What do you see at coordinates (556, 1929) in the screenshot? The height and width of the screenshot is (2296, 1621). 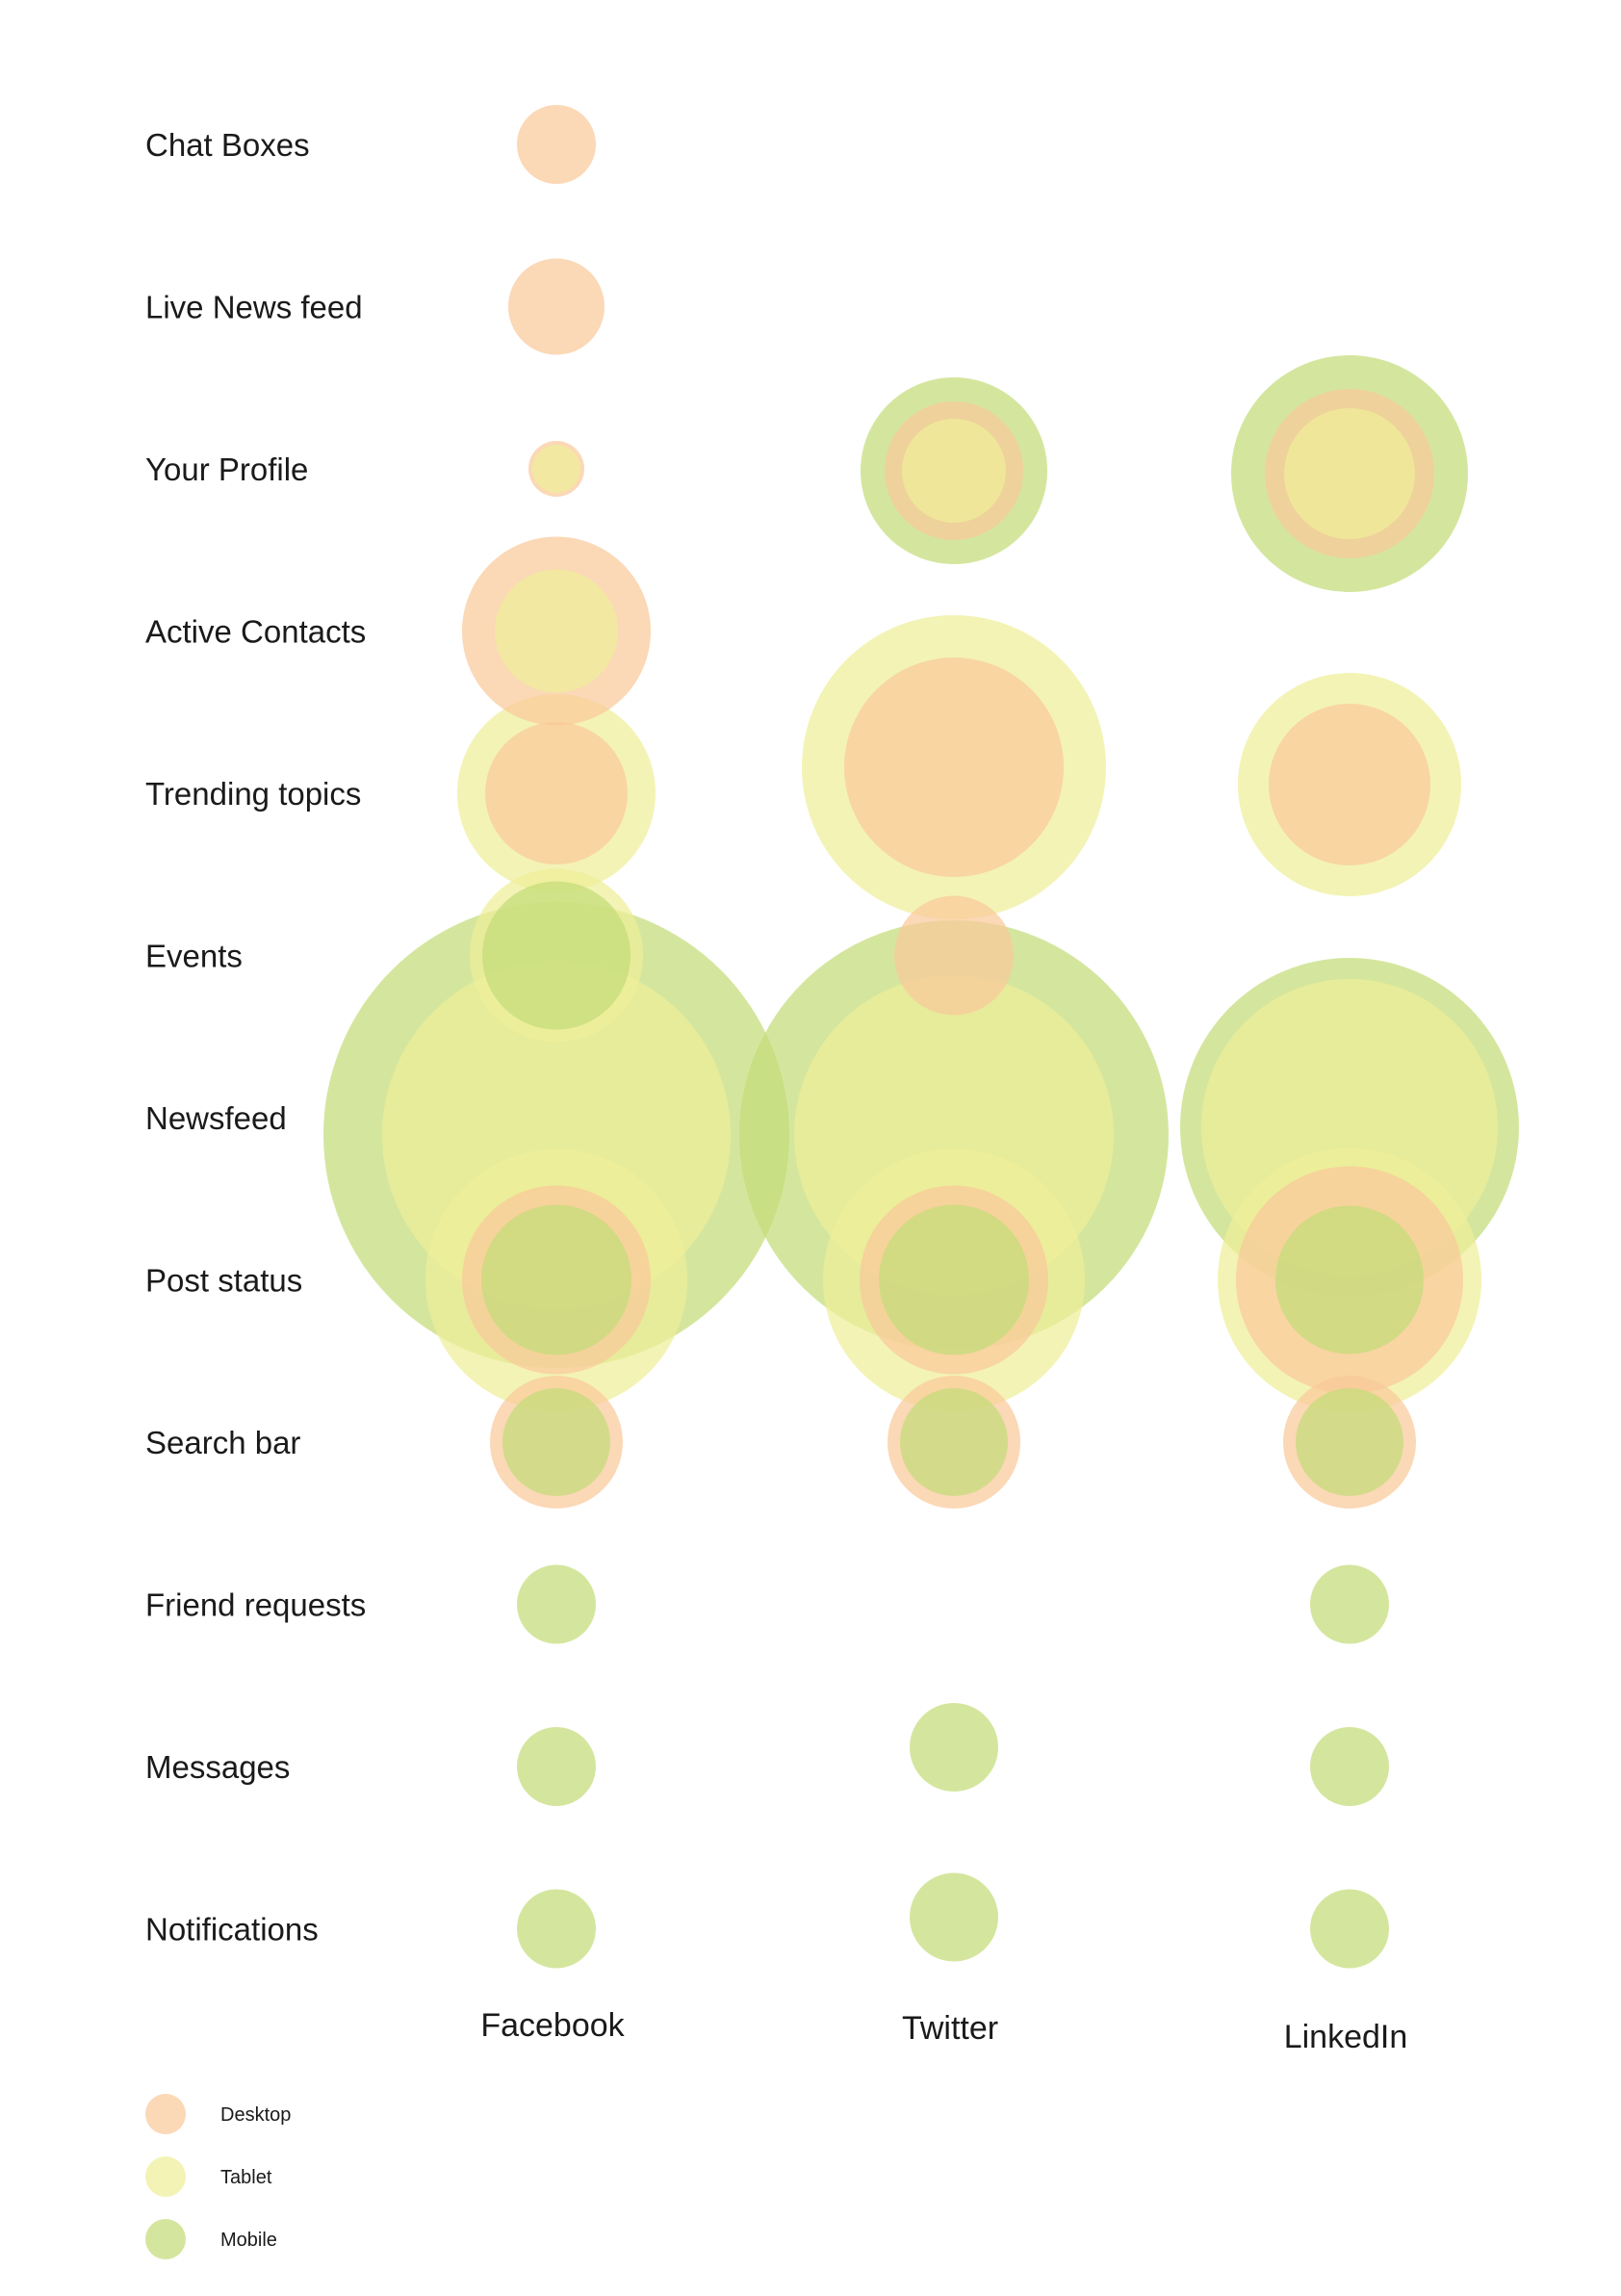 I see `bubble-facebook-notifications-mobile` at bounding box center [556, 1929].